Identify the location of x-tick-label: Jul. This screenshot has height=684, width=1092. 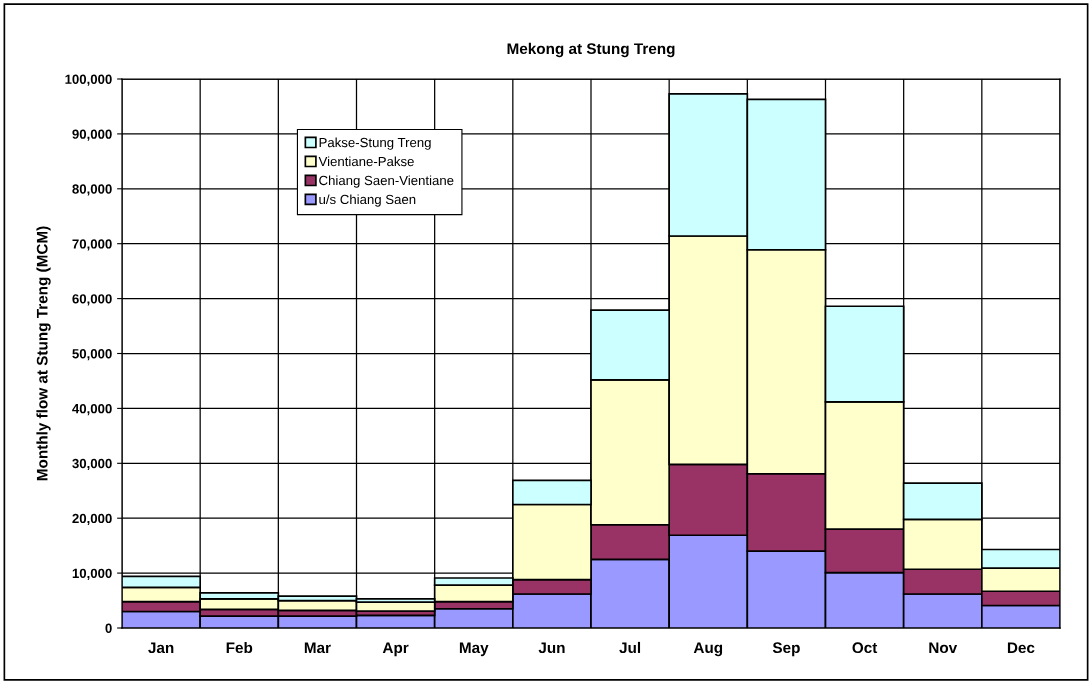
(630, 647).